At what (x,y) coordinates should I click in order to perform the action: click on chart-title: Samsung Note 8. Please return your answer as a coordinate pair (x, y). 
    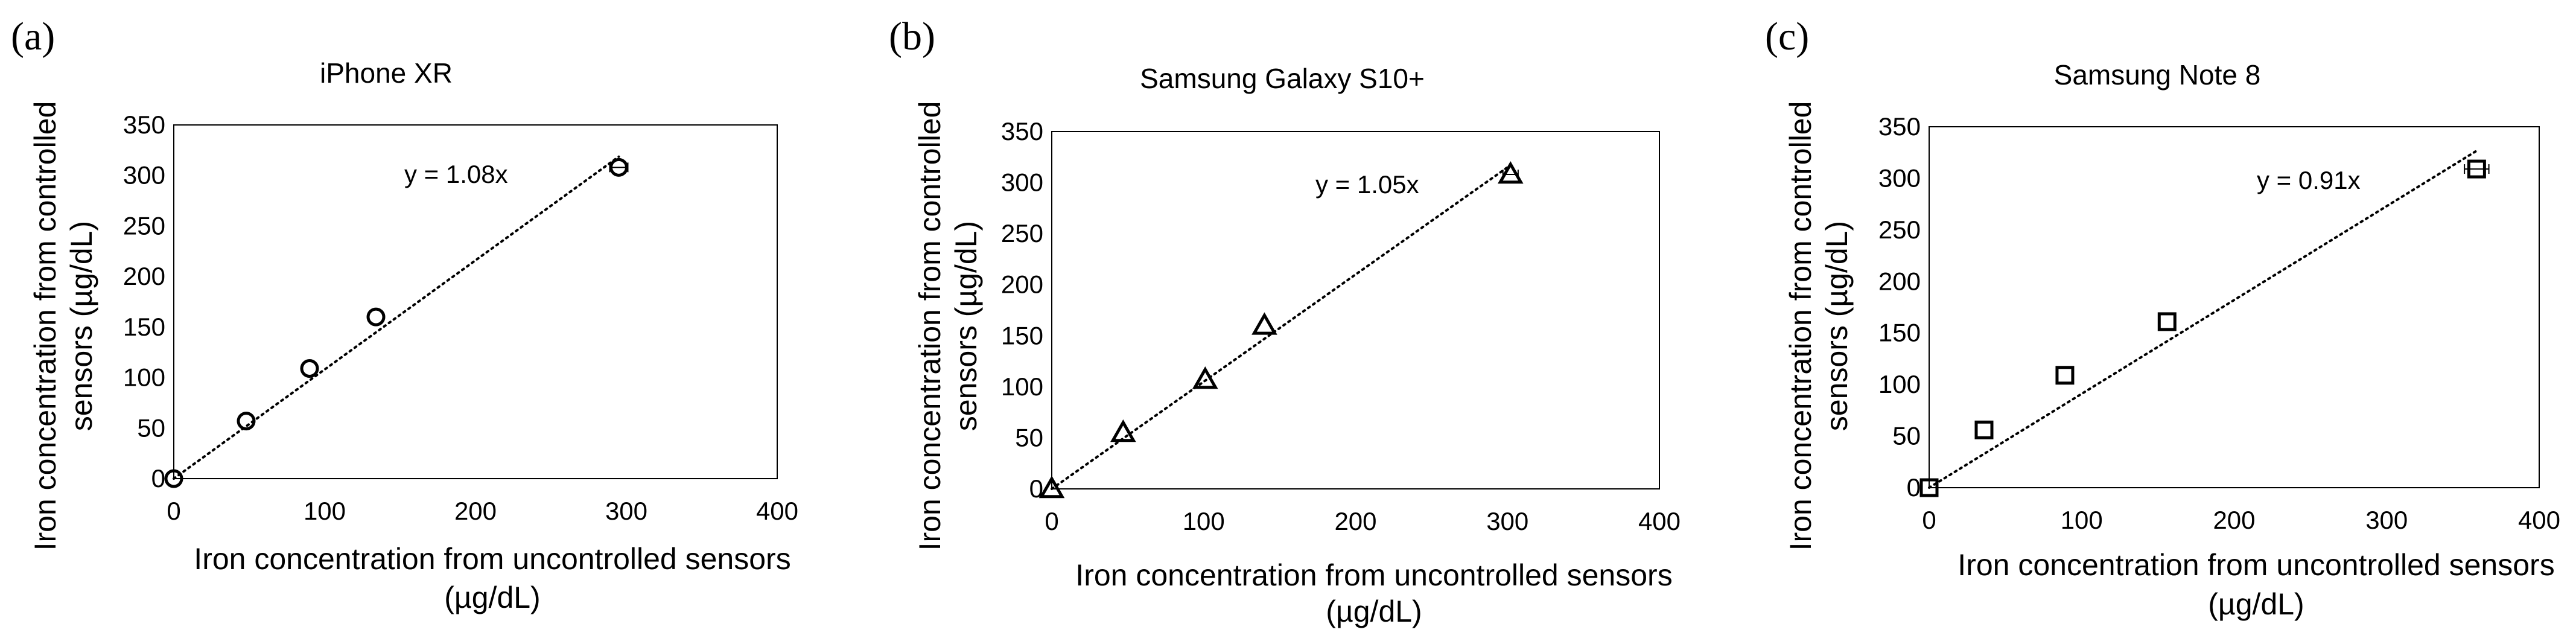
    Looking at the image, I should click on (2157, 75).